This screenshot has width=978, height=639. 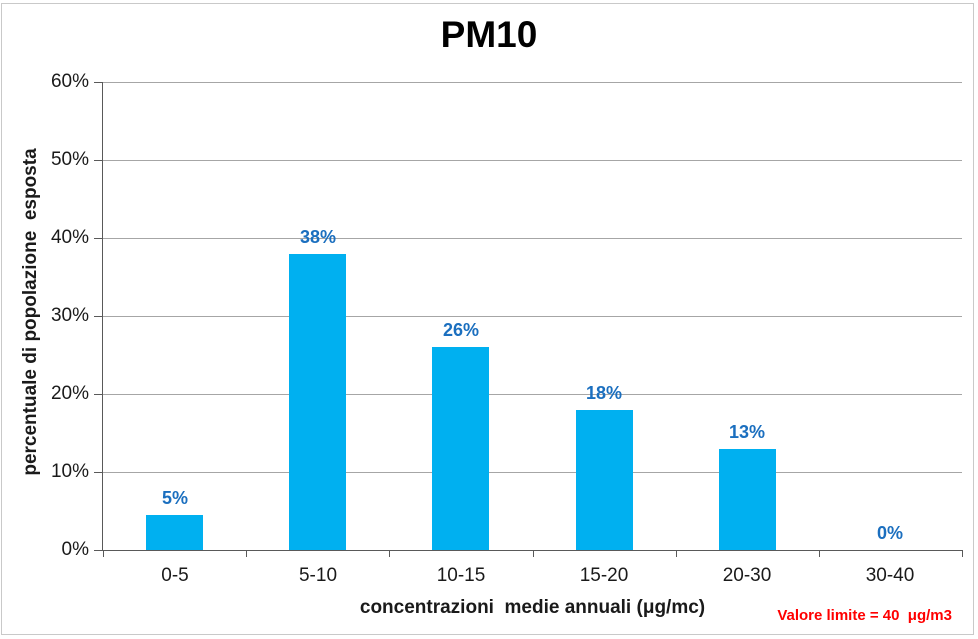 What do you see at coordinates (461, 575) in the screenshot?
I see `x-category-label: 10-15` at bounding box center [461, 575].